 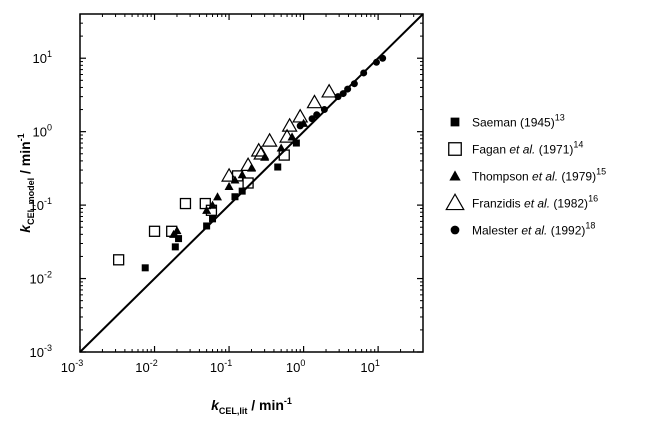 I want to click on y-tick-label: 10⁻², so click(x=41, y=278).